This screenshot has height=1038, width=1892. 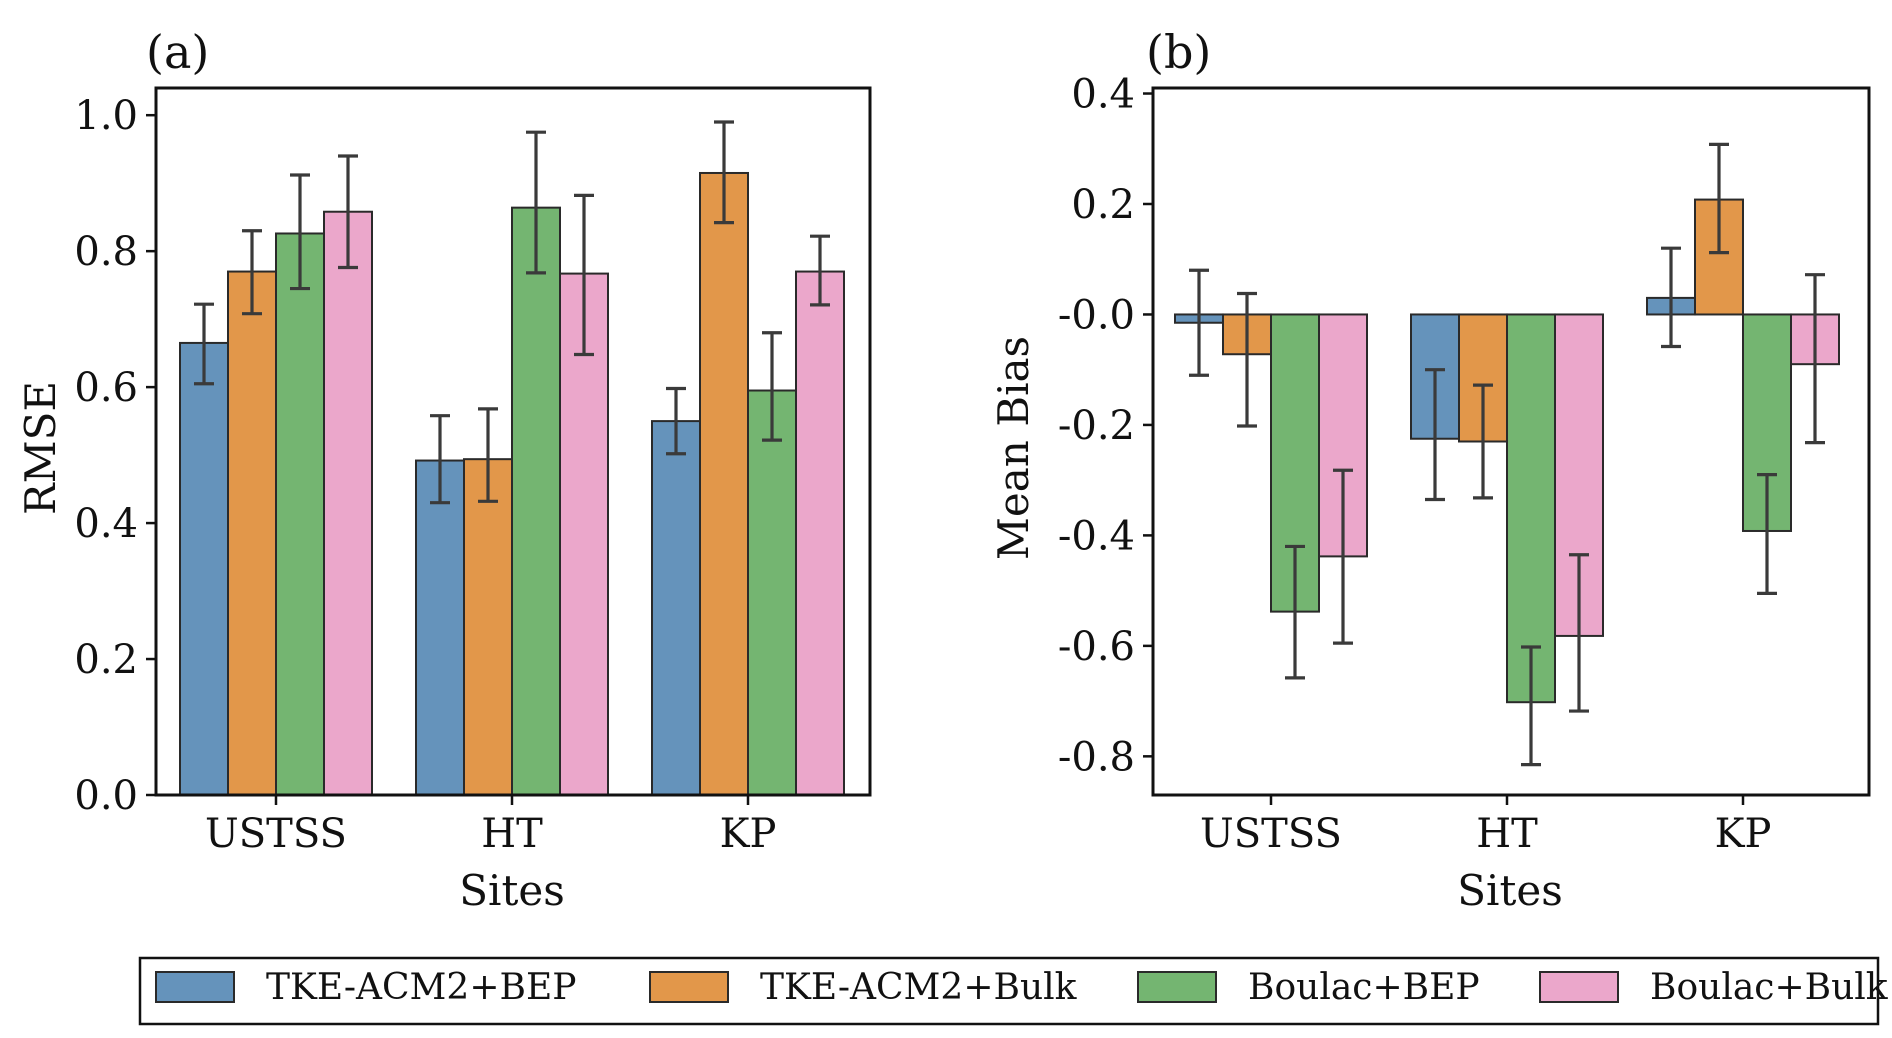 I want to click on bar-ht-tke-acm2-bep, so click(x=440, y=627).